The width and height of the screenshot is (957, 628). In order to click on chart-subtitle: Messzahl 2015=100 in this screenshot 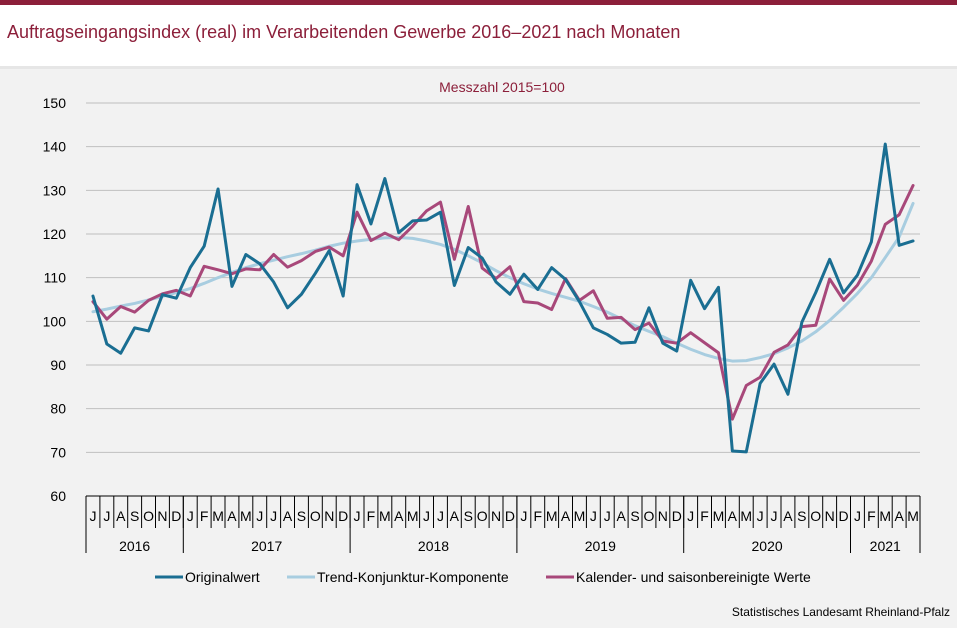, I will do `click(502, 87)`.